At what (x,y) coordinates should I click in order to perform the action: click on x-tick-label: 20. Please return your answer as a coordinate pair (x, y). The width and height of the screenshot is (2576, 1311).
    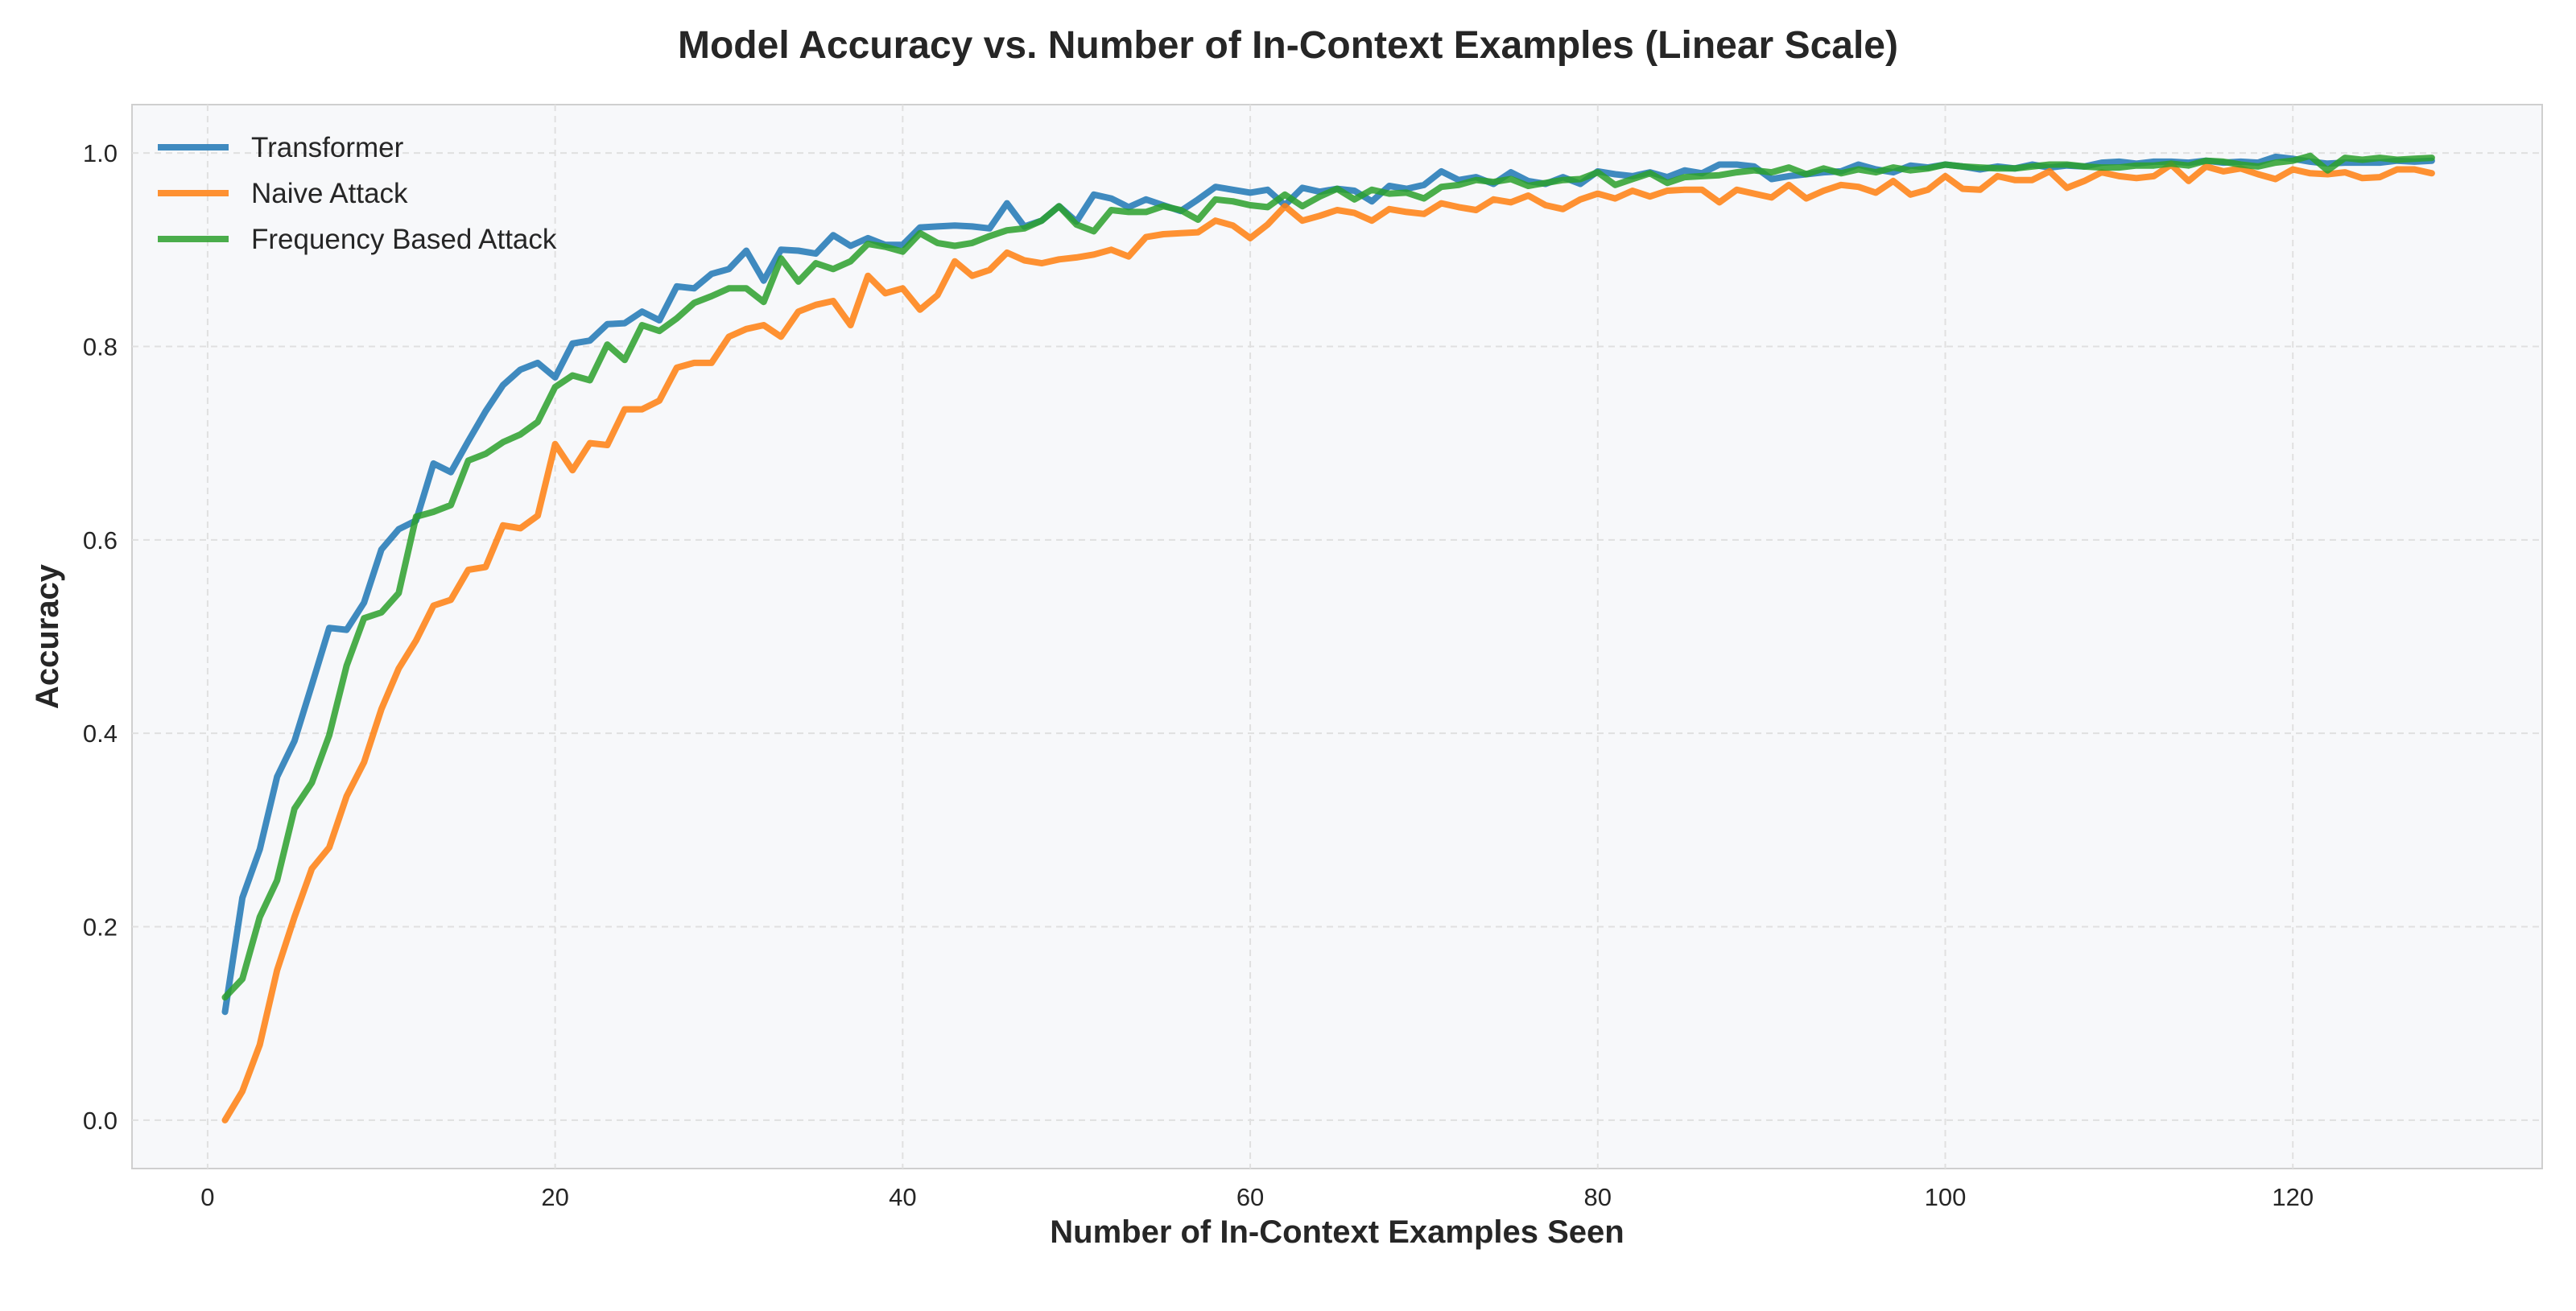
    Looking at the image, I should click on (554, 1197).